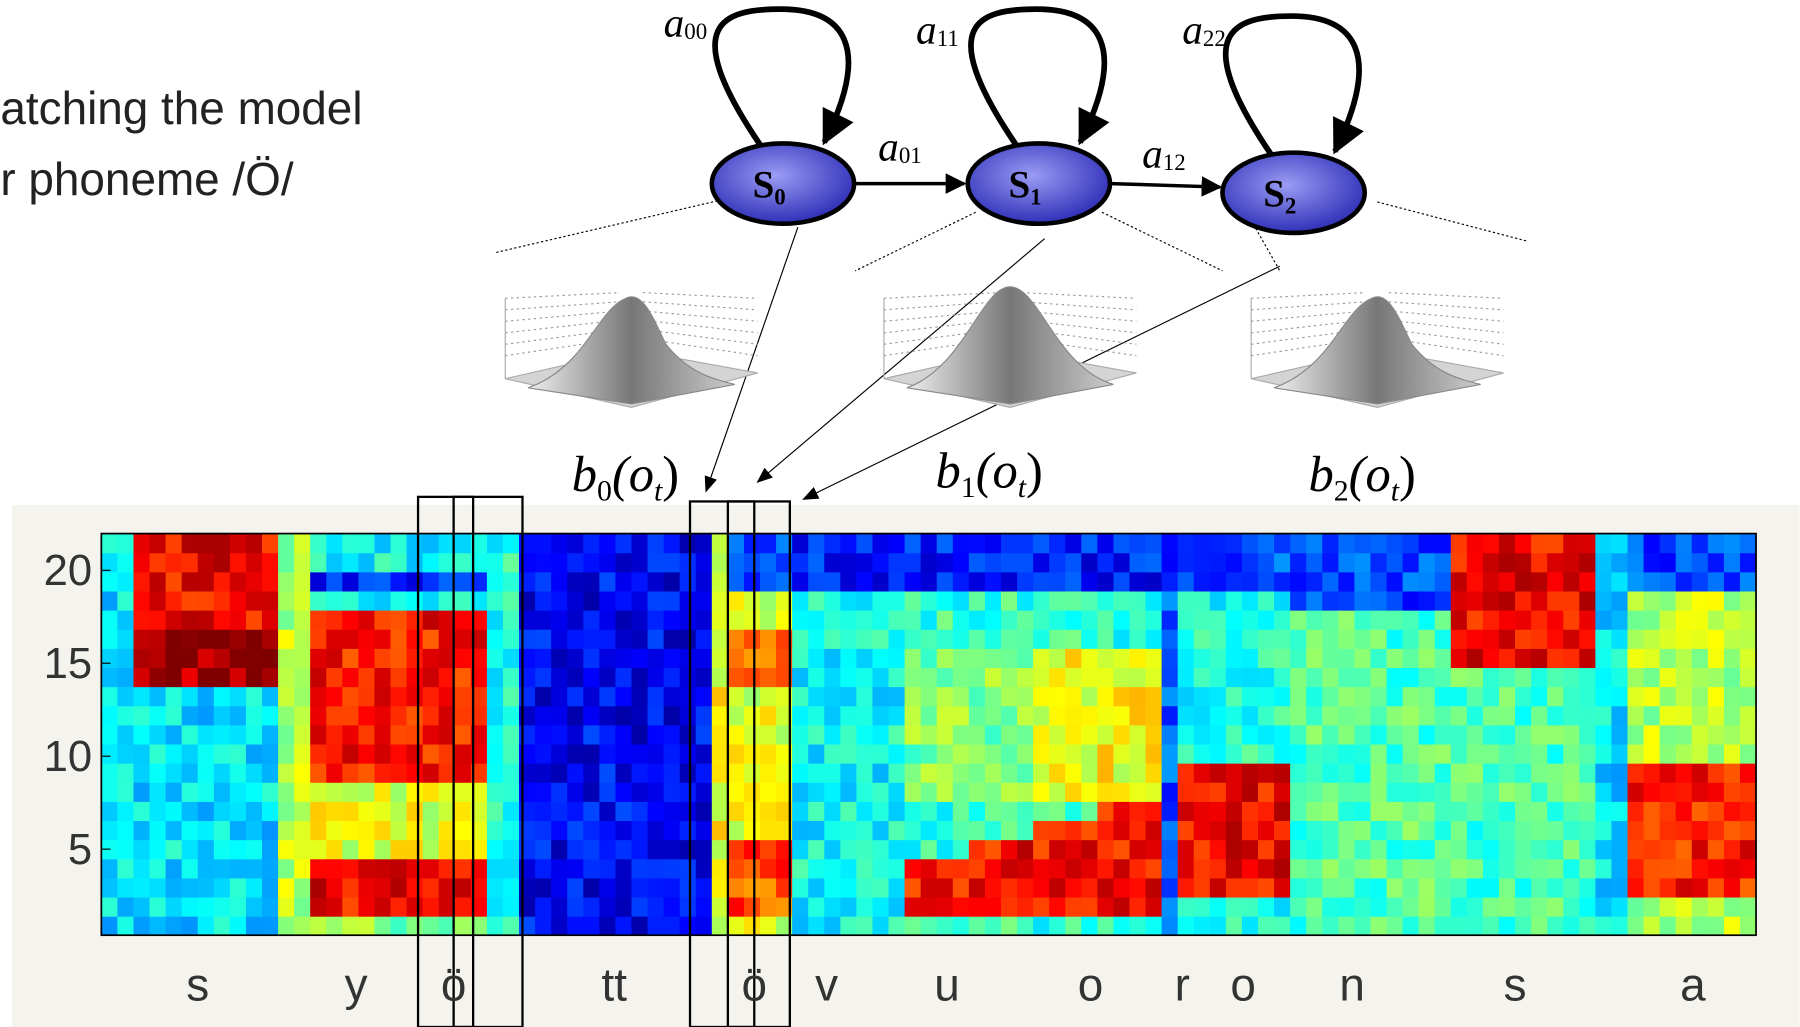  What do you see at coordinates (1321, 474) in the screenshot?
I see `text-part: b` at bounding box center [1321, 474].